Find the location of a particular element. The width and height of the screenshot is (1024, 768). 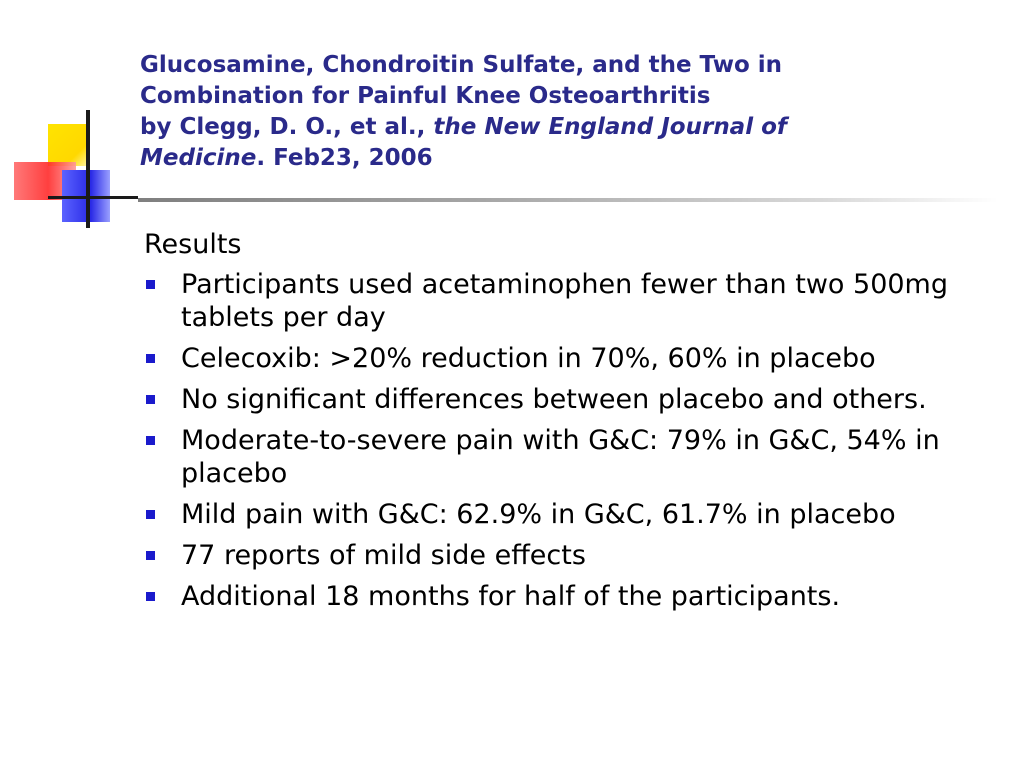

title-date: . Feb23, 2006 is located at coordinates (344, 158).